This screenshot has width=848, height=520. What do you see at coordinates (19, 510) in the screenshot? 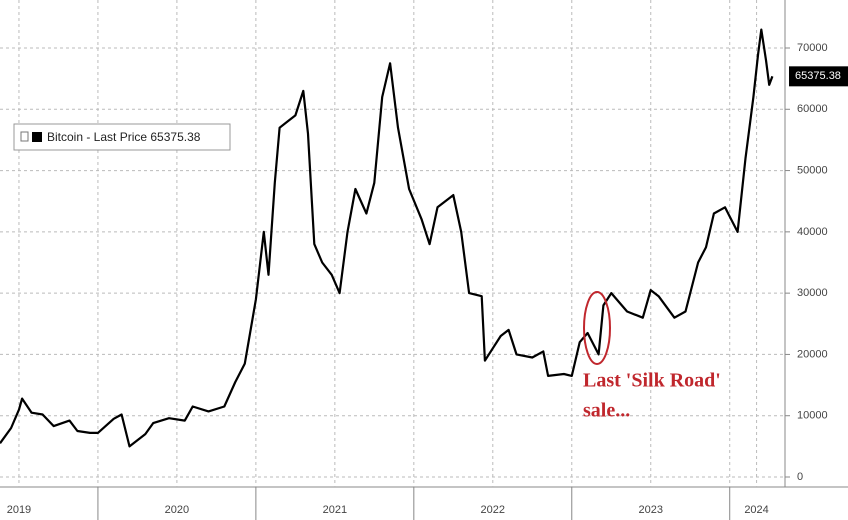
I see `x-tick-label: 2019` at bounding box center [19, 510].